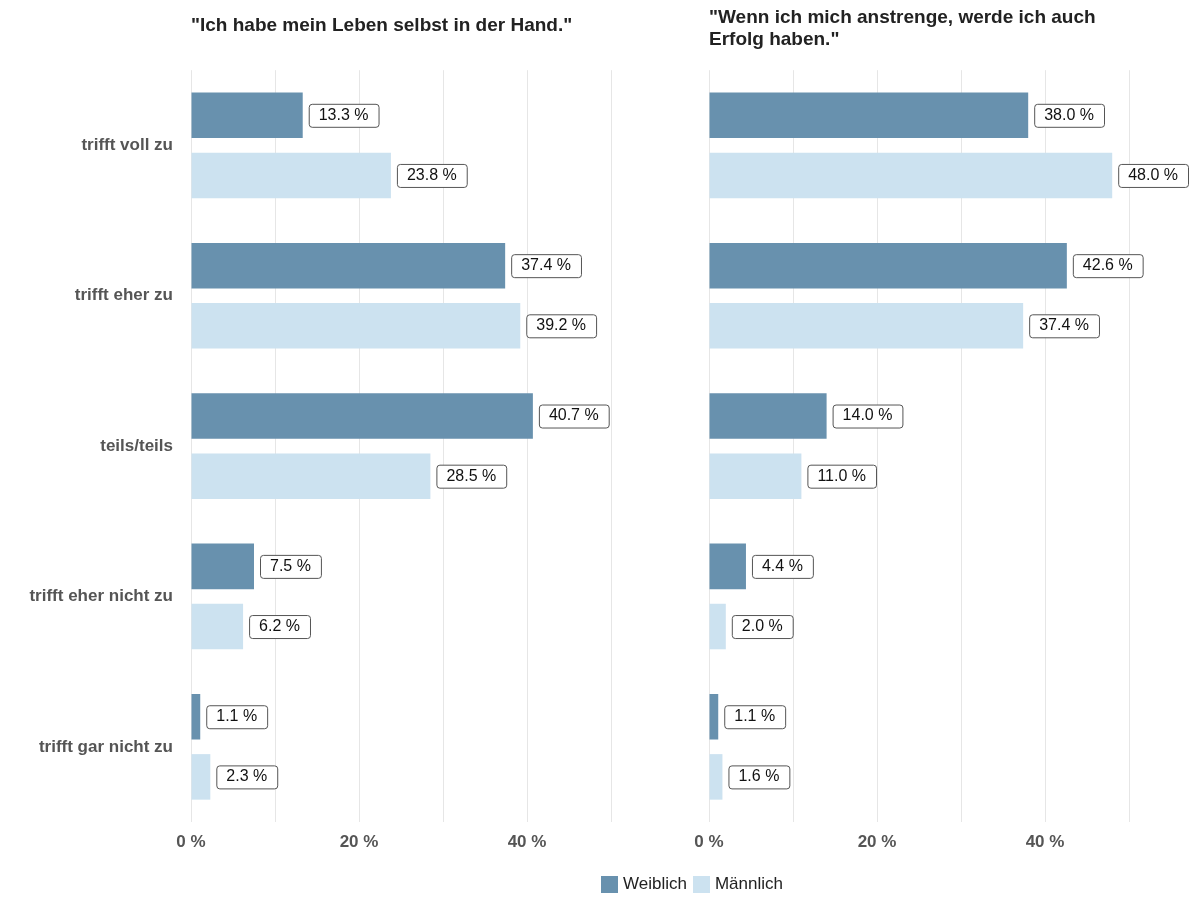  I want to click on data-label: 38.0 %, so click(1069, 114).